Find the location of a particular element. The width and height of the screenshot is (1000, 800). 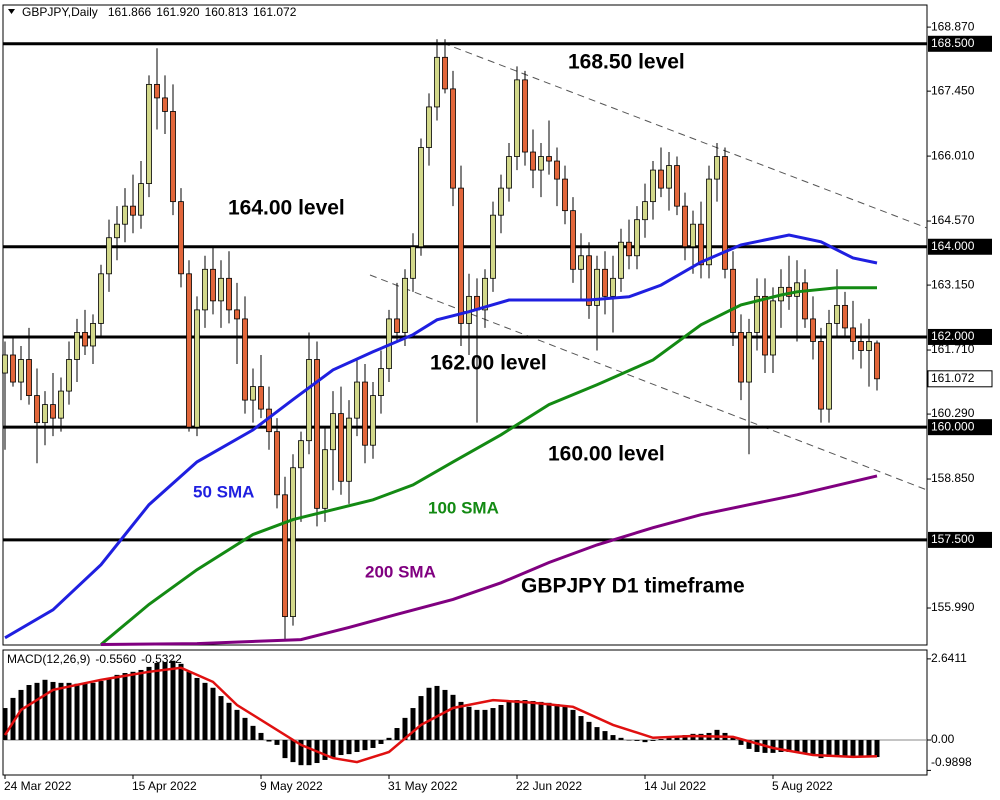

header-value: -0.5322 is located at coordinates (161, 659).